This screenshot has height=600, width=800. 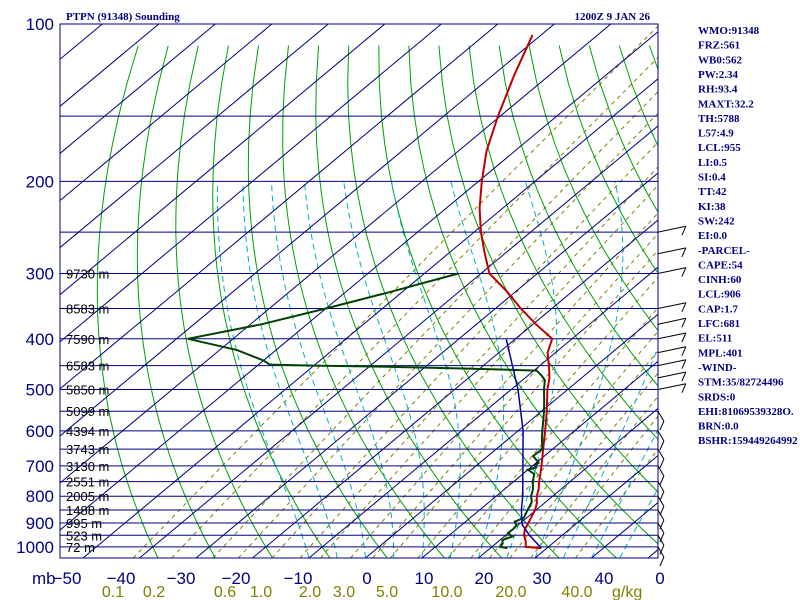 What do you see at coordinates (720, 353) in the screenshot?
I see `index-text: MPL:401` at bounding box center [720, 353].